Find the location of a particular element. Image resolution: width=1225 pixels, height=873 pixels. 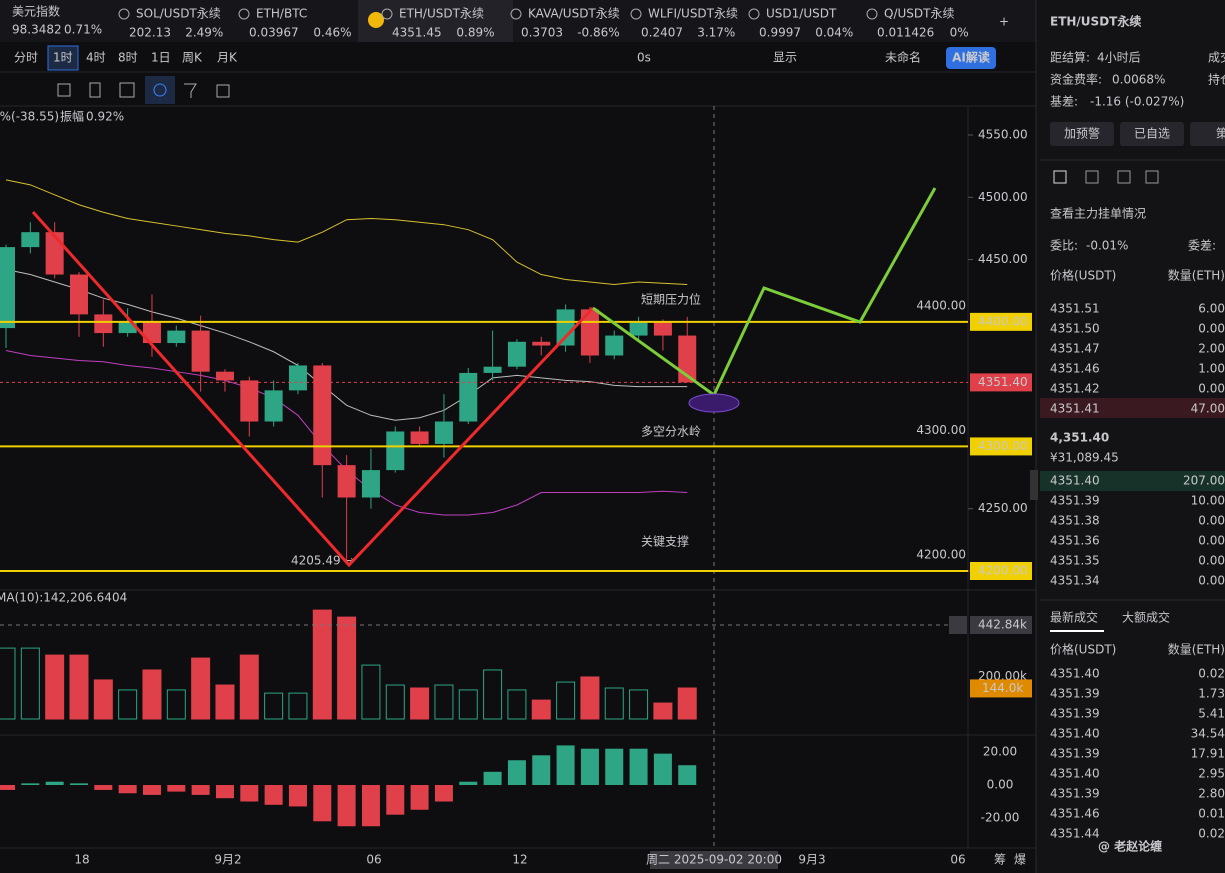

display-menu: 显示 is located at coordinates (785, 58).